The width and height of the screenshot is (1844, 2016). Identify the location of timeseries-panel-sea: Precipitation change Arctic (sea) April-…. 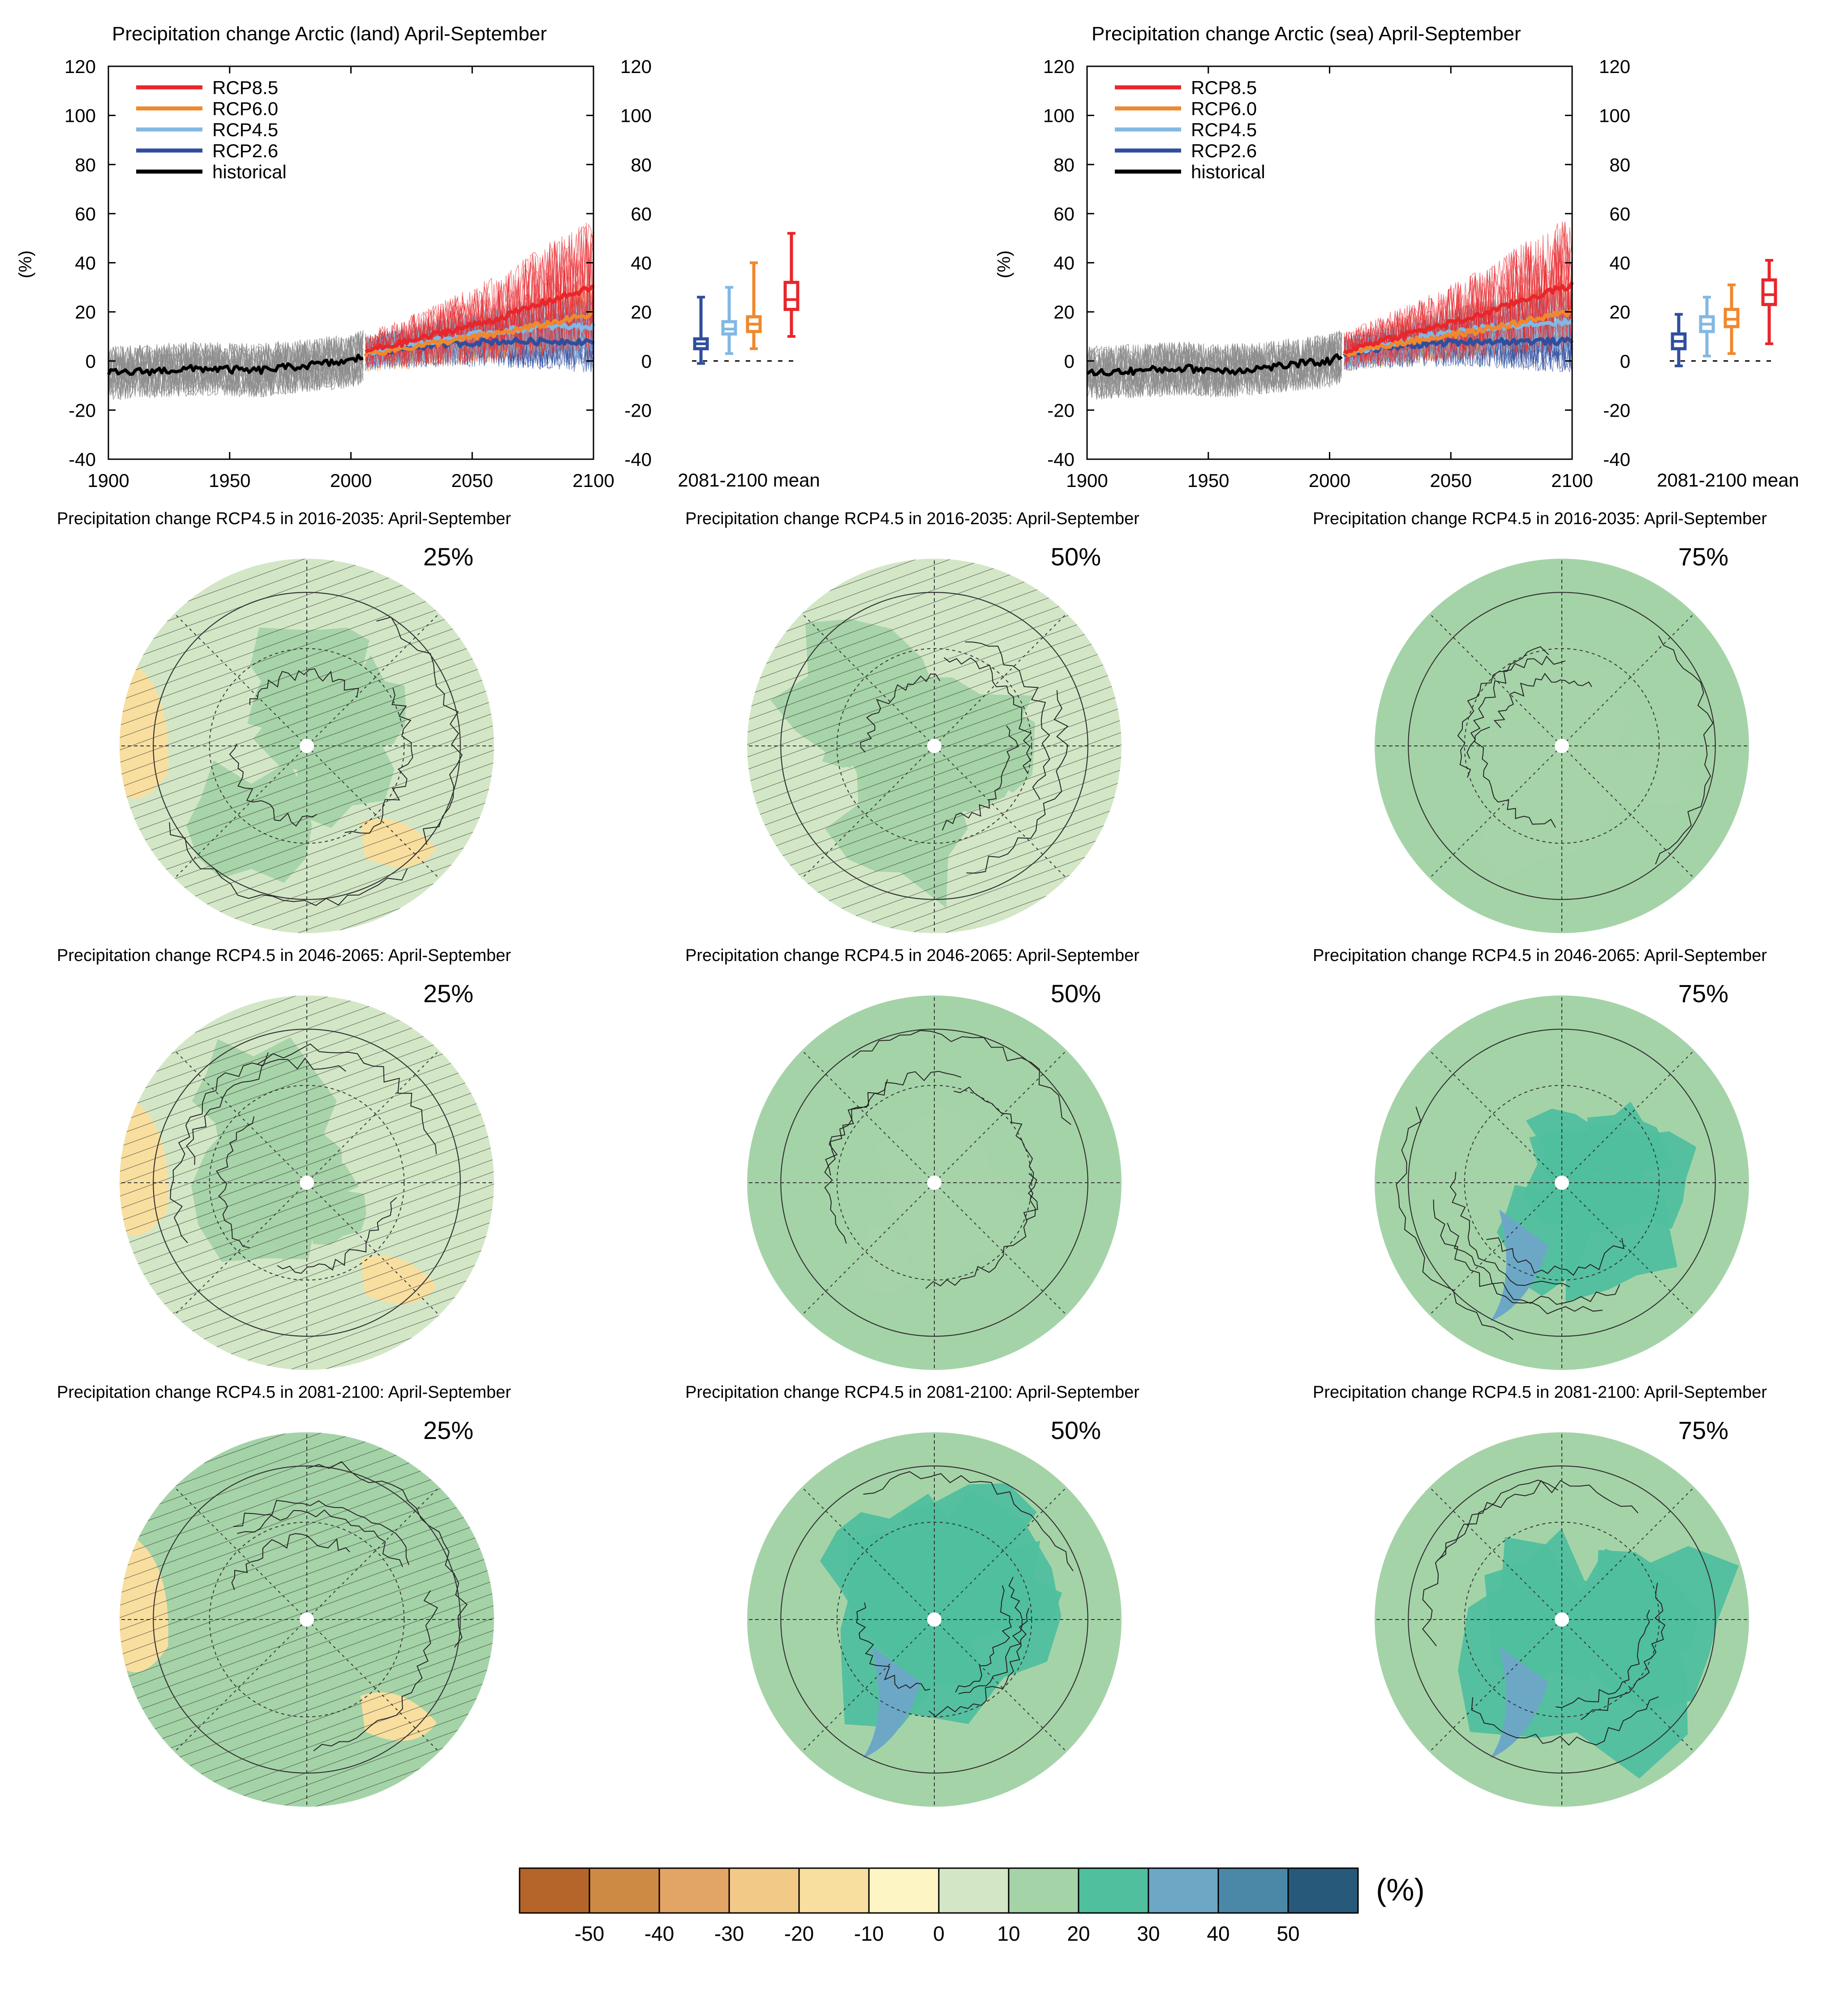
(1396, 257).